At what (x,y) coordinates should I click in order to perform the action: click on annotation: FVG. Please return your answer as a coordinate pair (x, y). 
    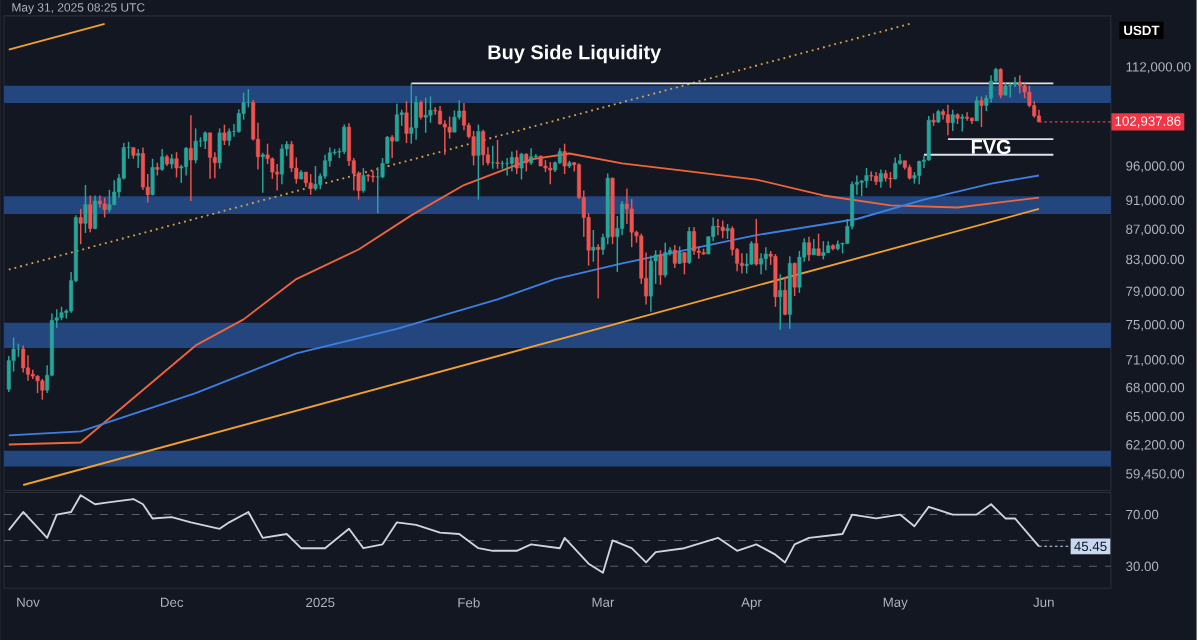
    Looking at the image, I should click on (991, 146).